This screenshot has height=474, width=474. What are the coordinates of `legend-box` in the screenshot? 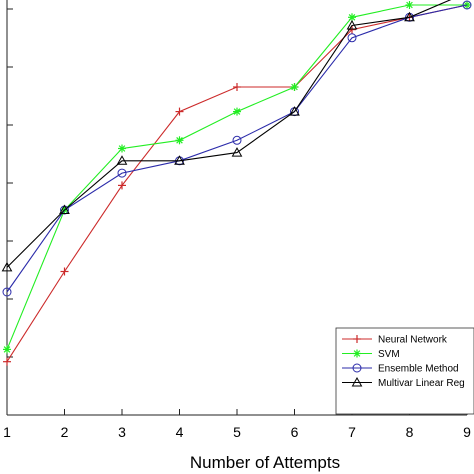 It's located at (404, 371).